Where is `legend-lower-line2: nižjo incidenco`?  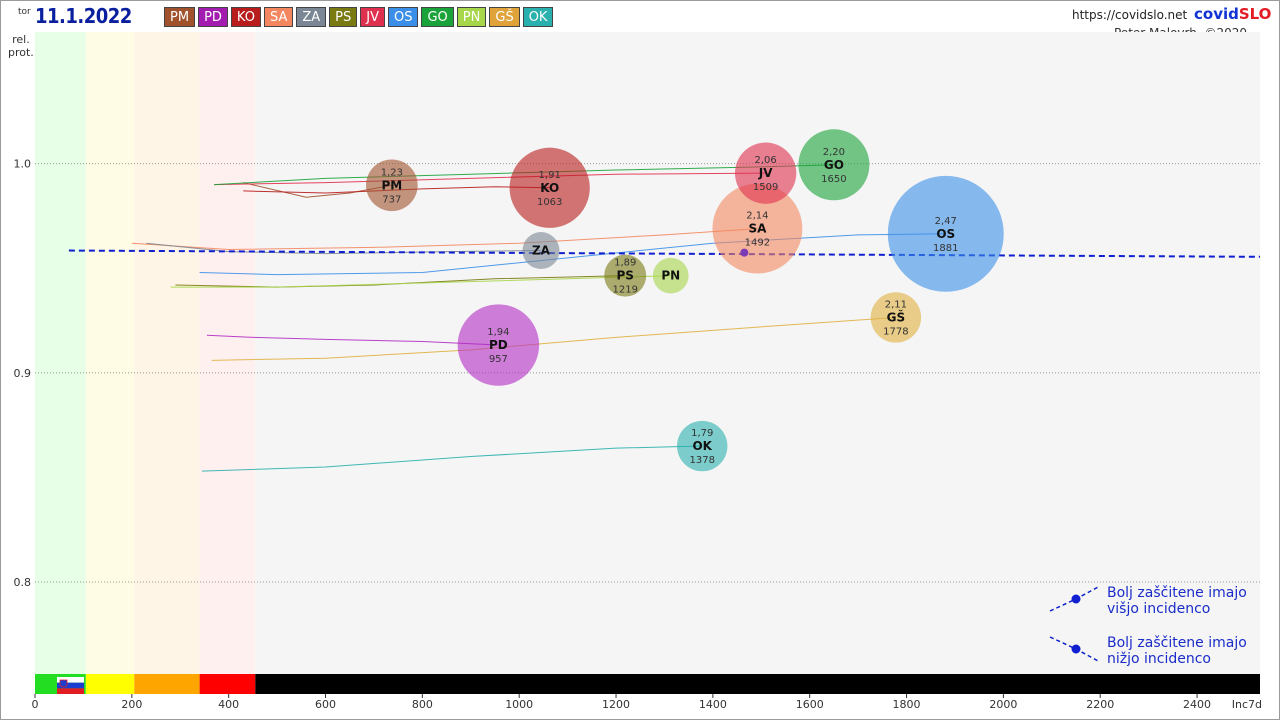
legend-lower-line2: nižjo incidenco is located at coordinates (1159, 659).